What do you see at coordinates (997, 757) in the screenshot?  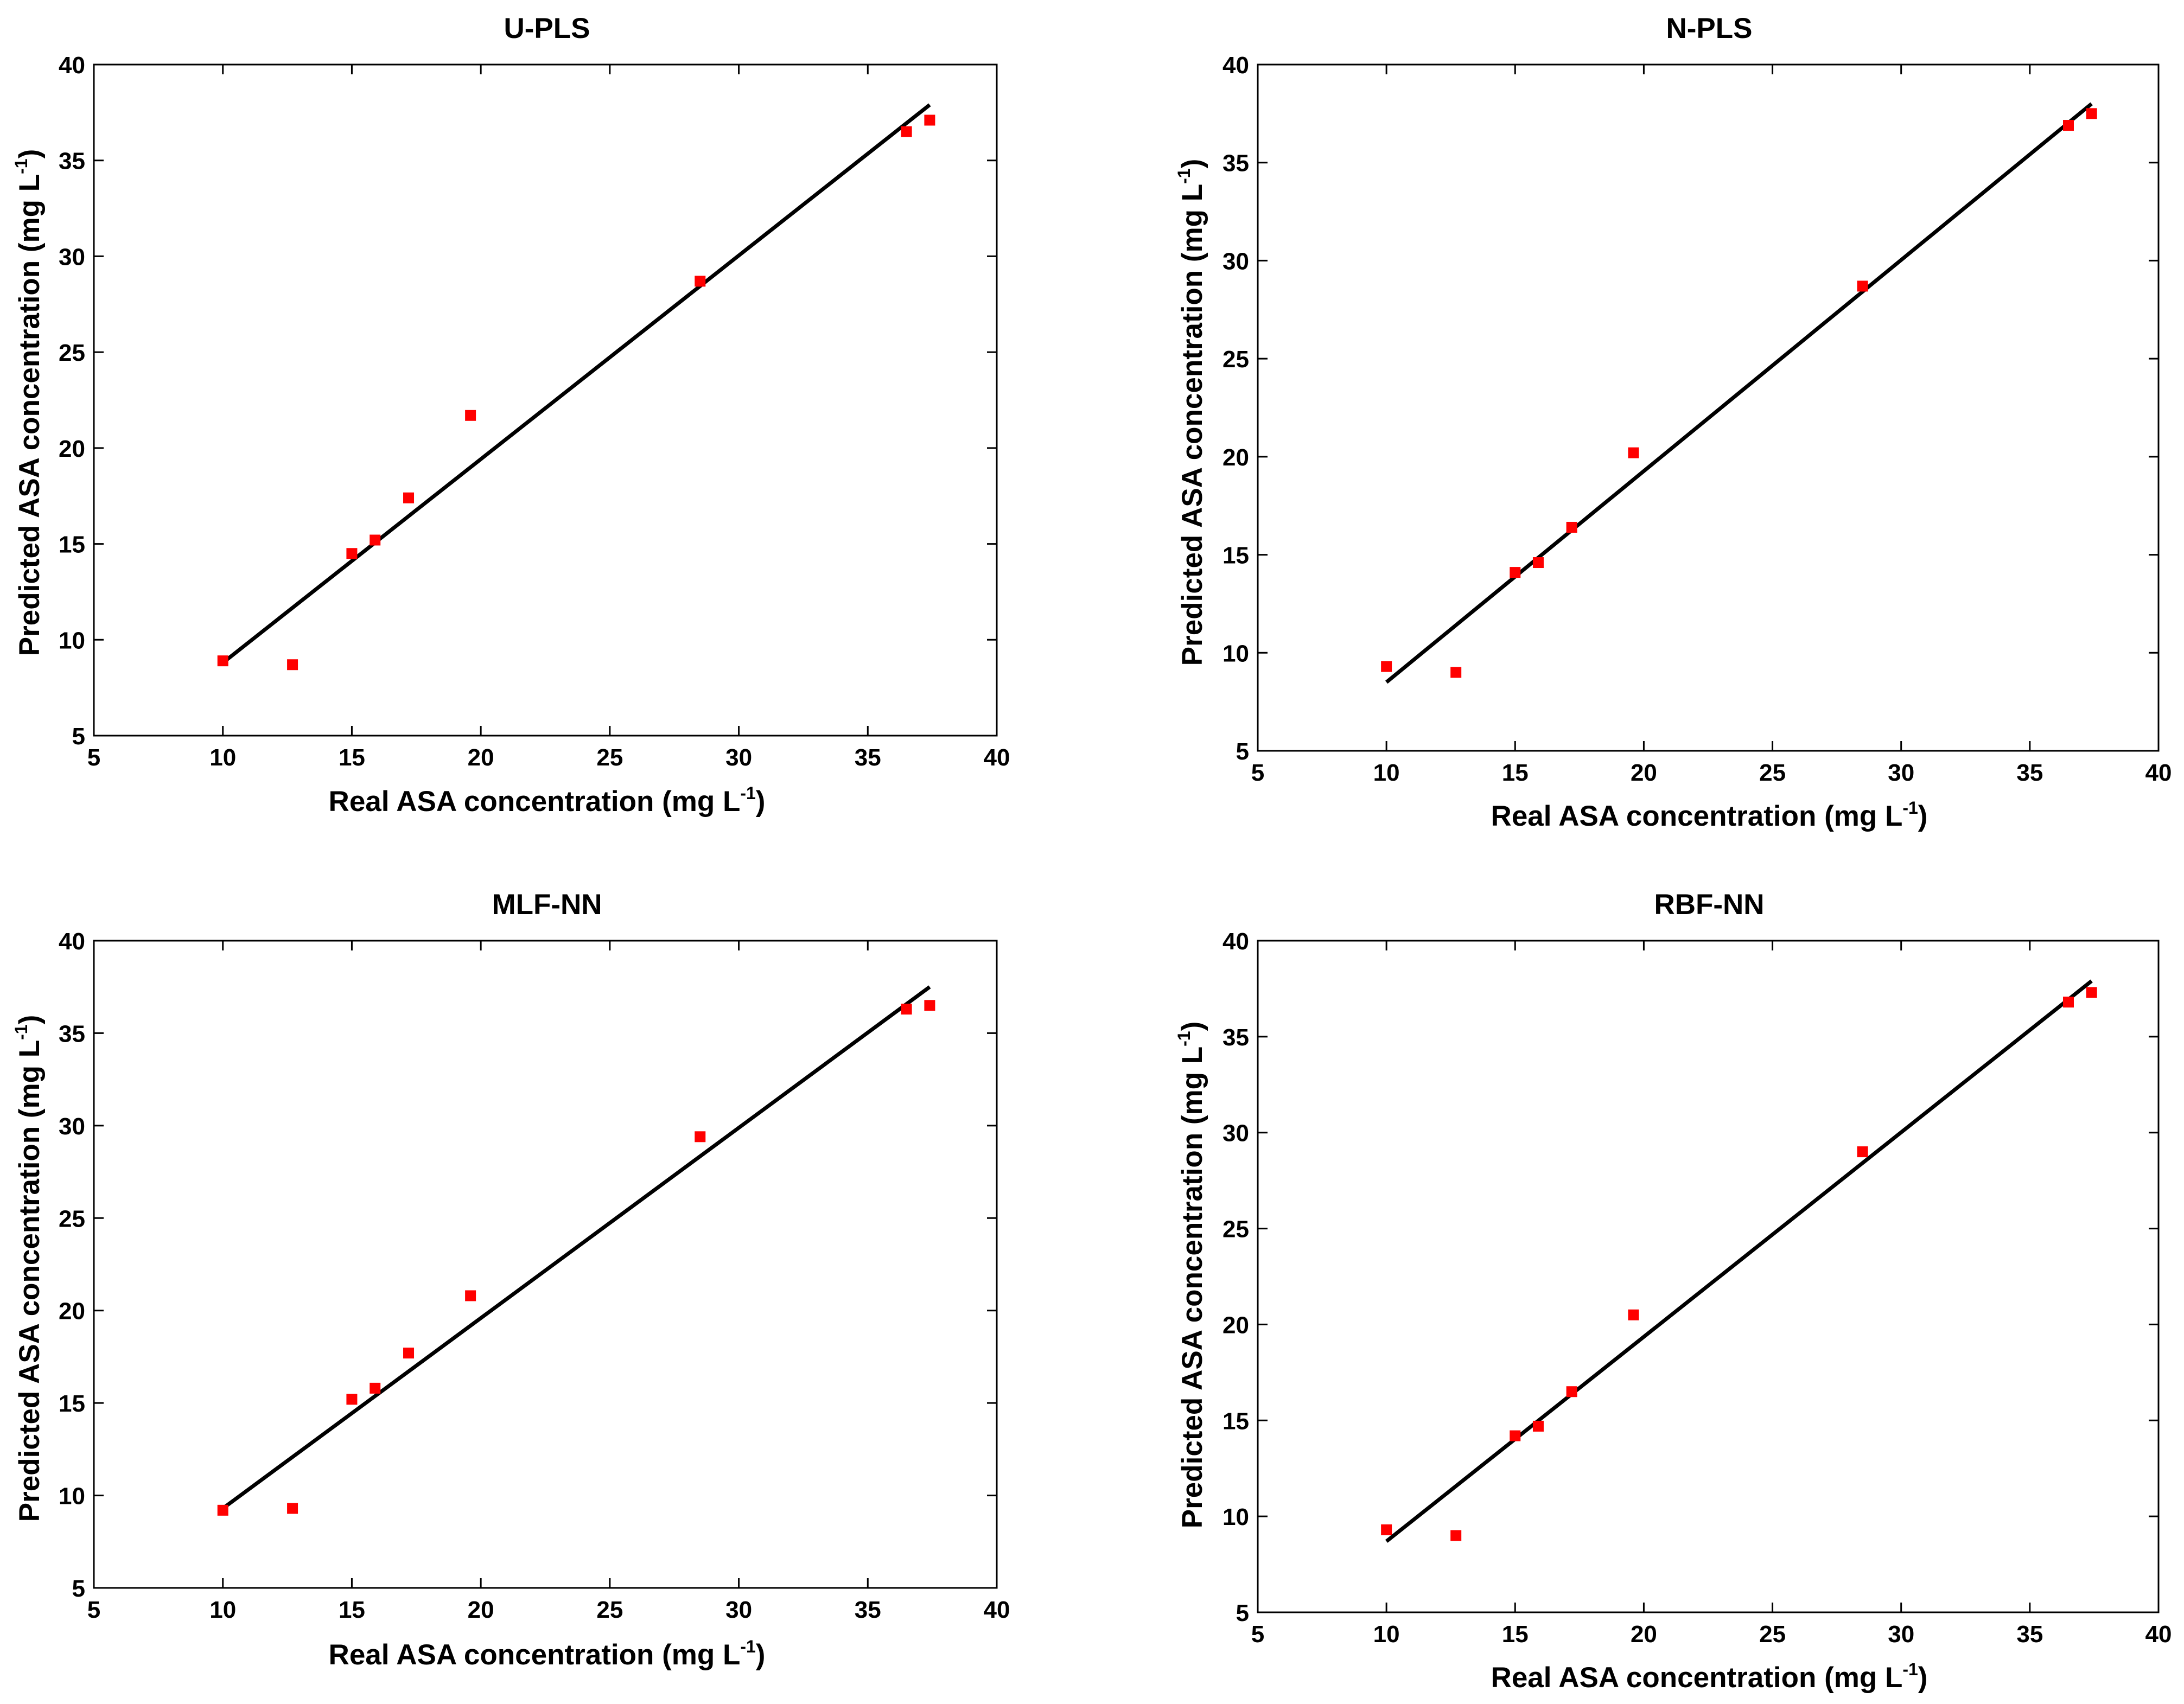 I see `x-tick-label: 40` at bounding box center [997, 757].